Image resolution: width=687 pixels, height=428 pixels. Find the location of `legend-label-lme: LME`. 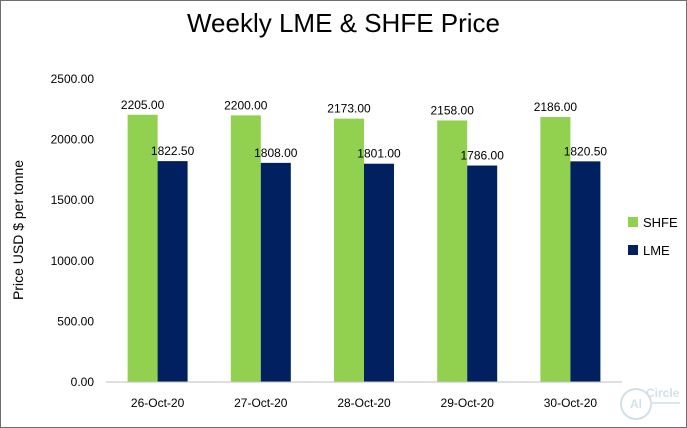

legend-label-lme: LME is located at coordinates (656, 250).